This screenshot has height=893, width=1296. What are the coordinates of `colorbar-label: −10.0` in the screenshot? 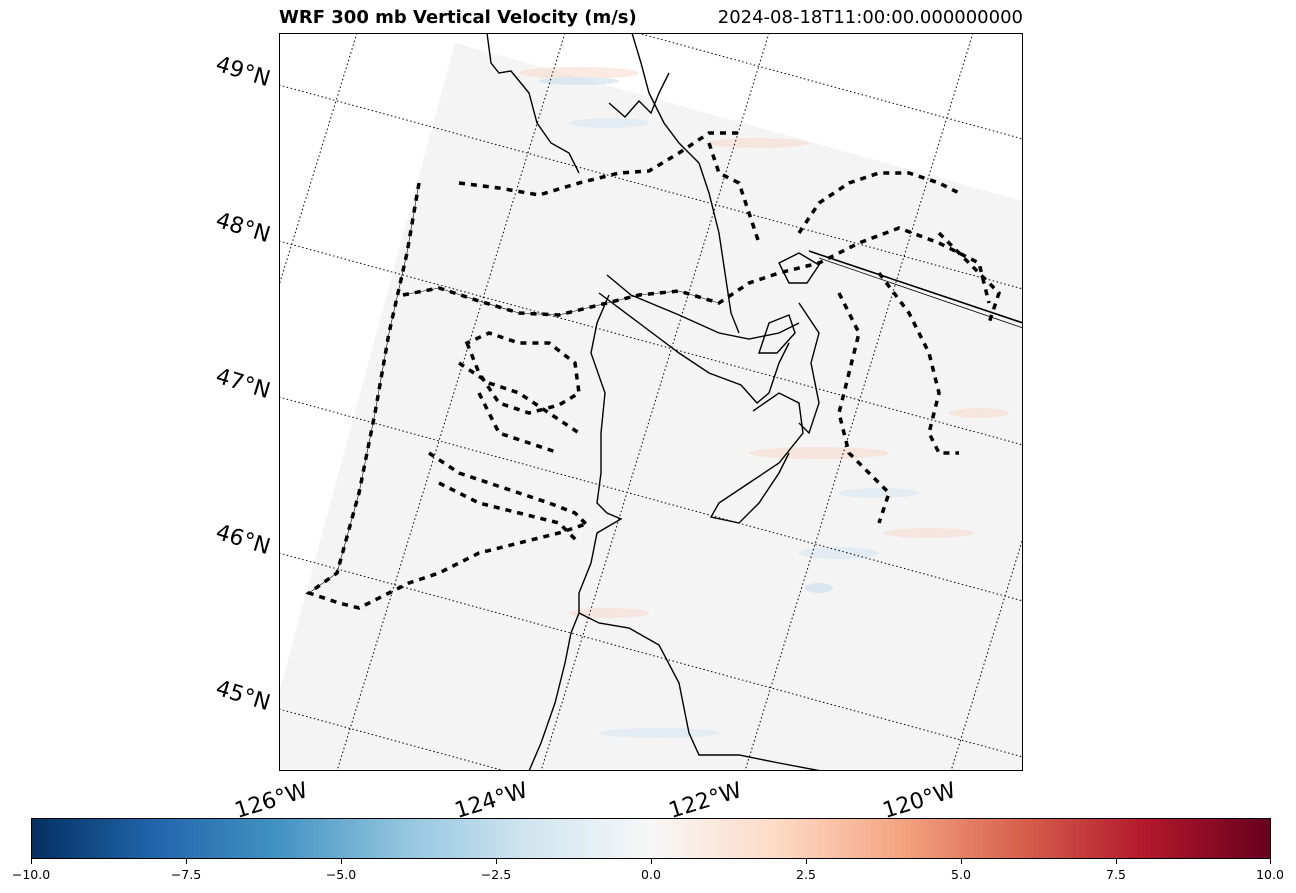 It's located at (31, 874).